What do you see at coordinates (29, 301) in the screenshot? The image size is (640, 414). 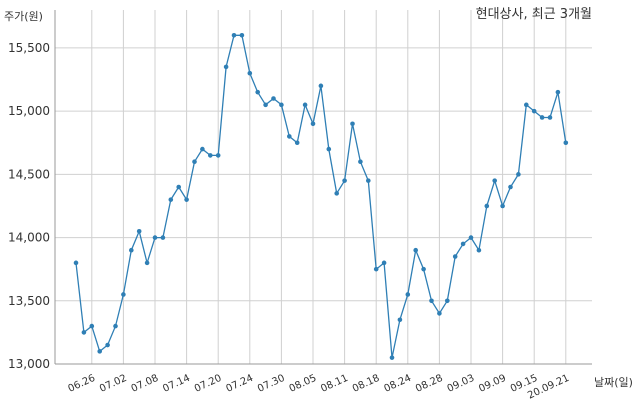 I see `y-tick-label: 13,500` at bounding box center [29, 301].